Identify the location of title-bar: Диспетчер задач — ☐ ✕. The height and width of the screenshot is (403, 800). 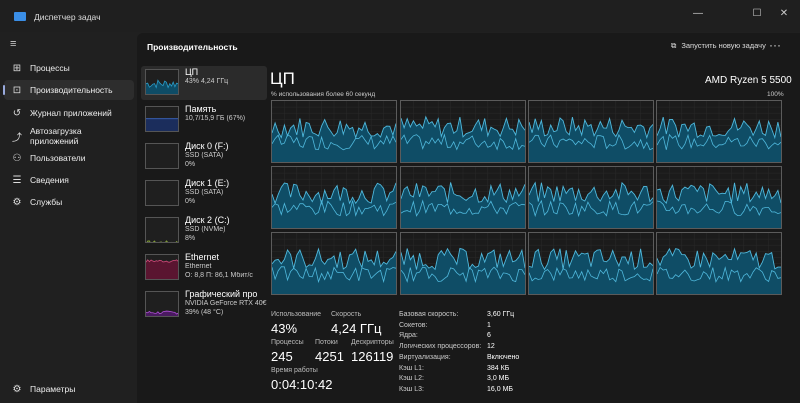
(400, 16).